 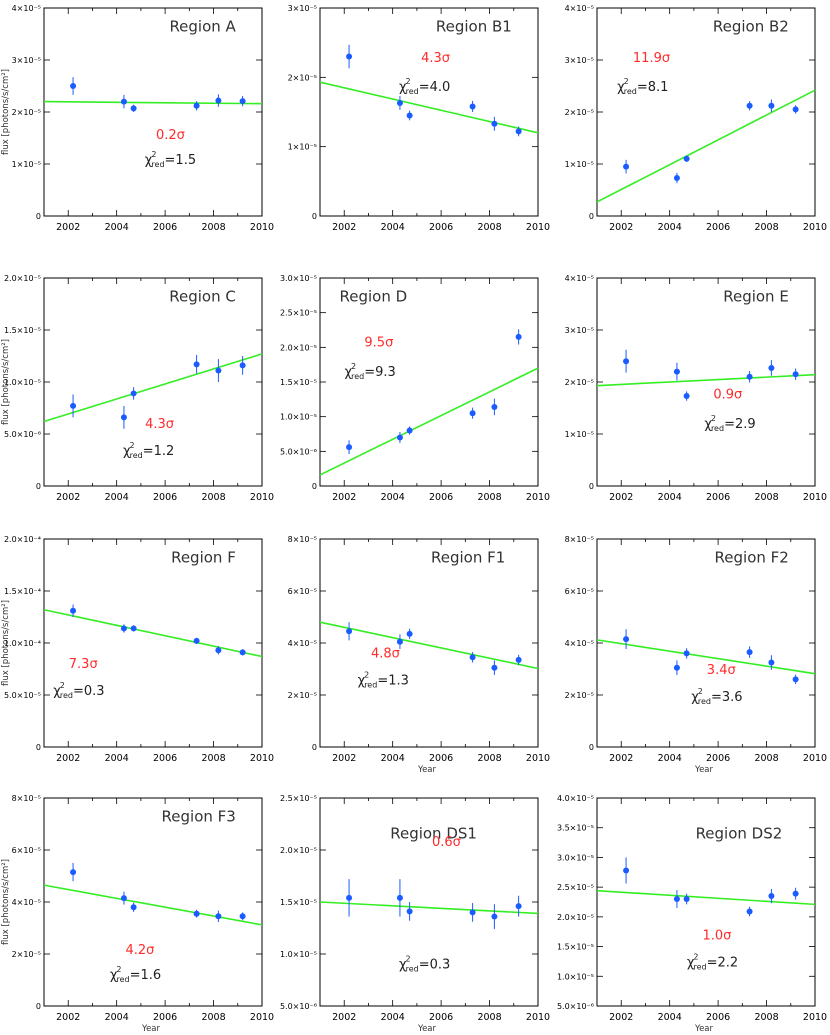 What do you see at coordinates (579, 434) in the screenshot?
I see `y-tick-label: 1×10⁻⁵` at bounding box center [579, 434].